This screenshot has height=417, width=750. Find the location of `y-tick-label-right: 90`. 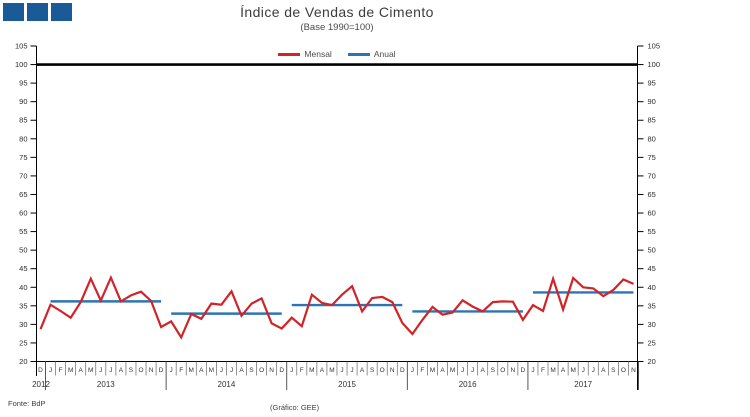

y-tick-label-right: 90 is located at coordinates (652, 101).